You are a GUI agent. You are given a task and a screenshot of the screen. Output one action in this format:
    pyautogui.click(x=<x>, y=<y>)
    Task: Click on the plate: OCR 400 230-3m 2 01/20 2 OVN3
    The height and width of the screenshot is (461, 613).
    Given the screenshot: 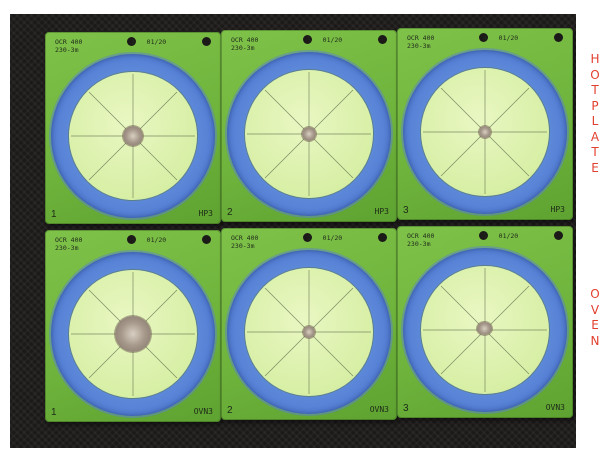 What is the action you would take?
    pyautogui.click(x=309, y=324)
    